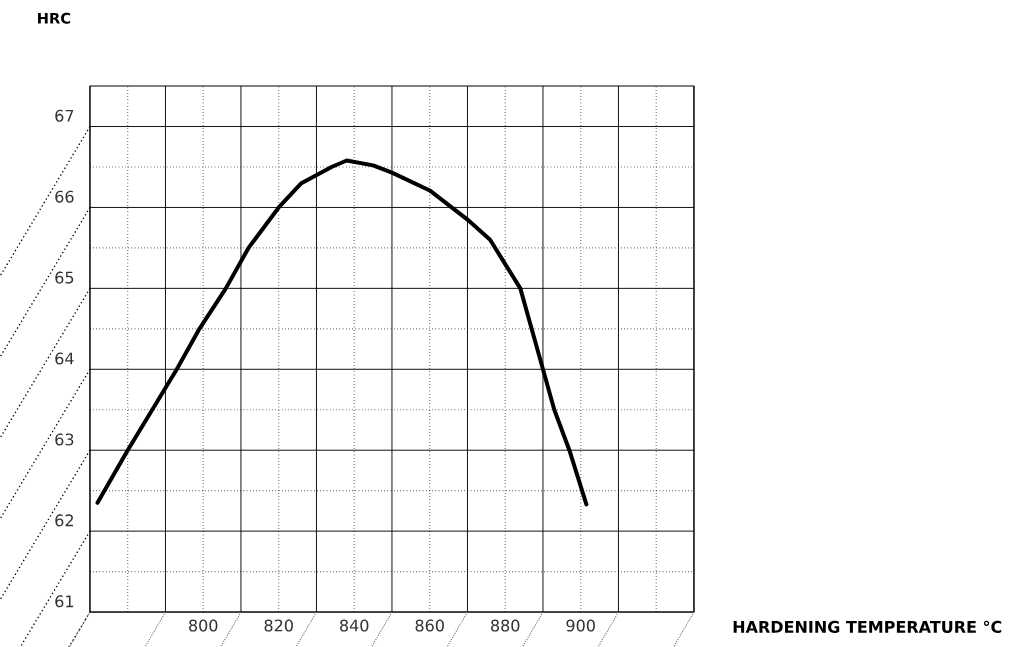  Describe the element at coordinates (64, 277) in the screenshot. I see `y-tick-label: 65` at that location.